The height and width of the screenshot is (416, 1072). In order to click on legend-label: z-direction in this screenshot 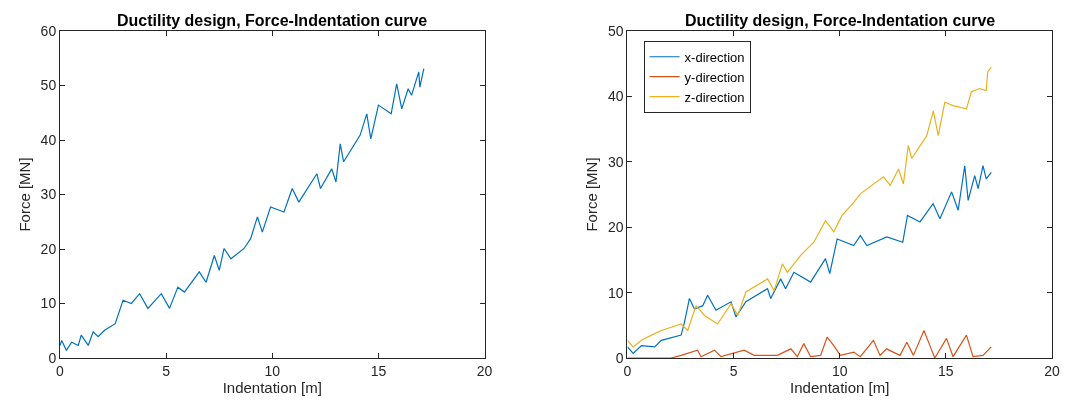, I will do `click(714, 97)`.